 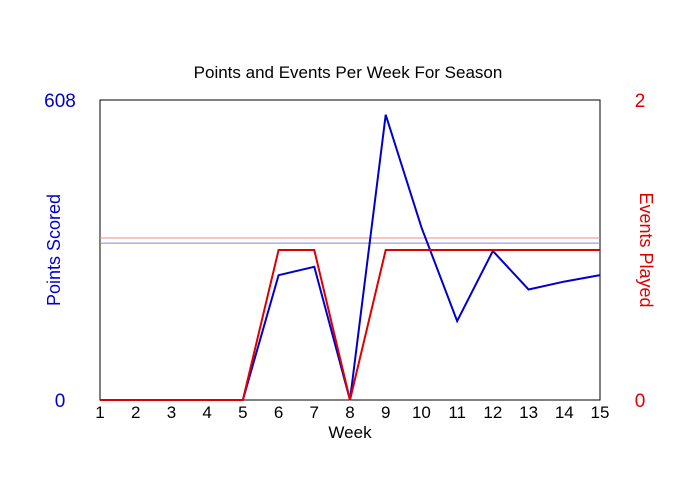 What do you see at coordinates (206, 412) in the screenshot?
I see `x-tick-label: 4` at bounding box center [206, 412].